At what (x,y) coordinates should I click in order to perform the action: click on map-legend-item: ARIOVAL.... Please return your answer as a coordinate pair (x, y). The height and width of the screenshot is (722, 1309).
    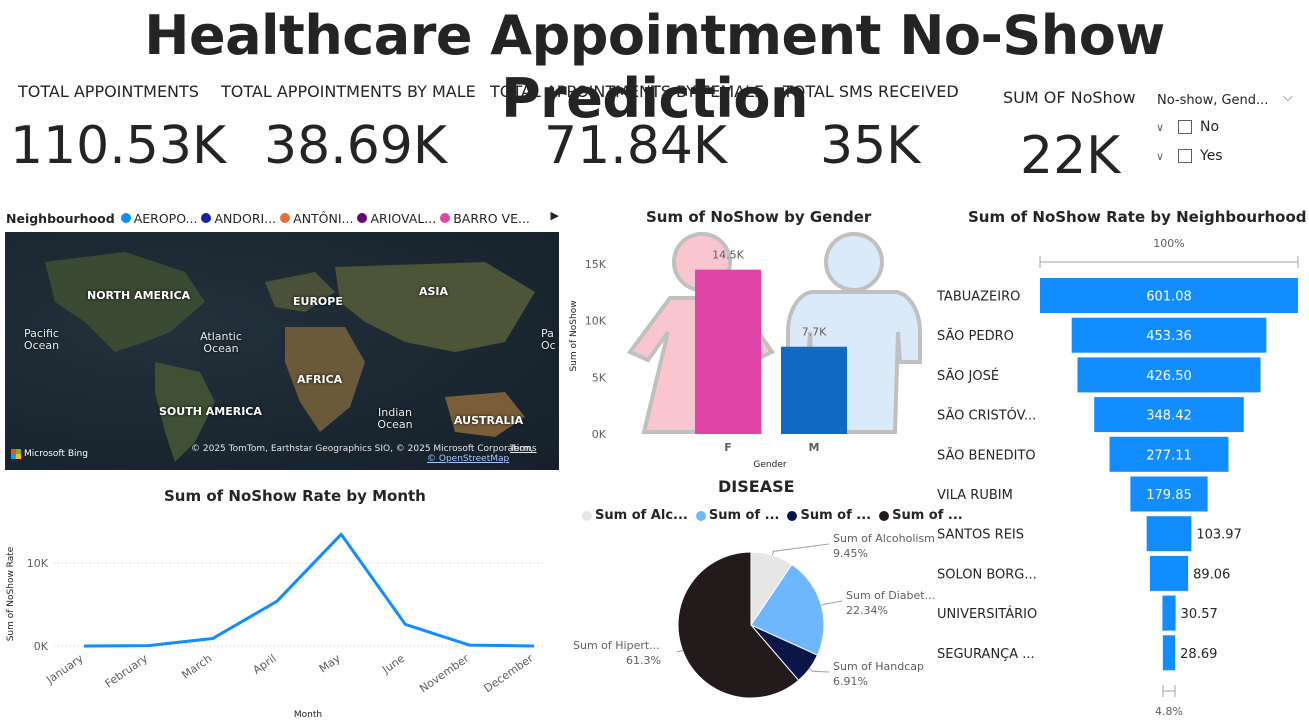
    Looking at the image, I should click on (396, 218).